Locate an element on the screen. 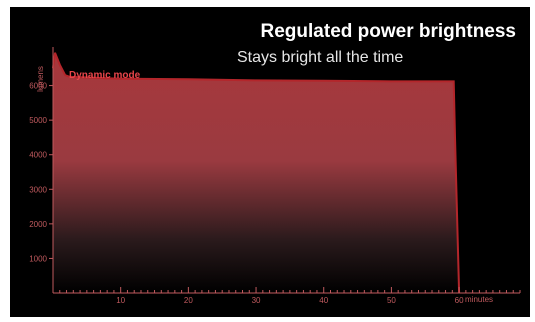 The width and height of the screenshot is (535, 322). y-axis-label: lumens is located at coordinates (40, 79).